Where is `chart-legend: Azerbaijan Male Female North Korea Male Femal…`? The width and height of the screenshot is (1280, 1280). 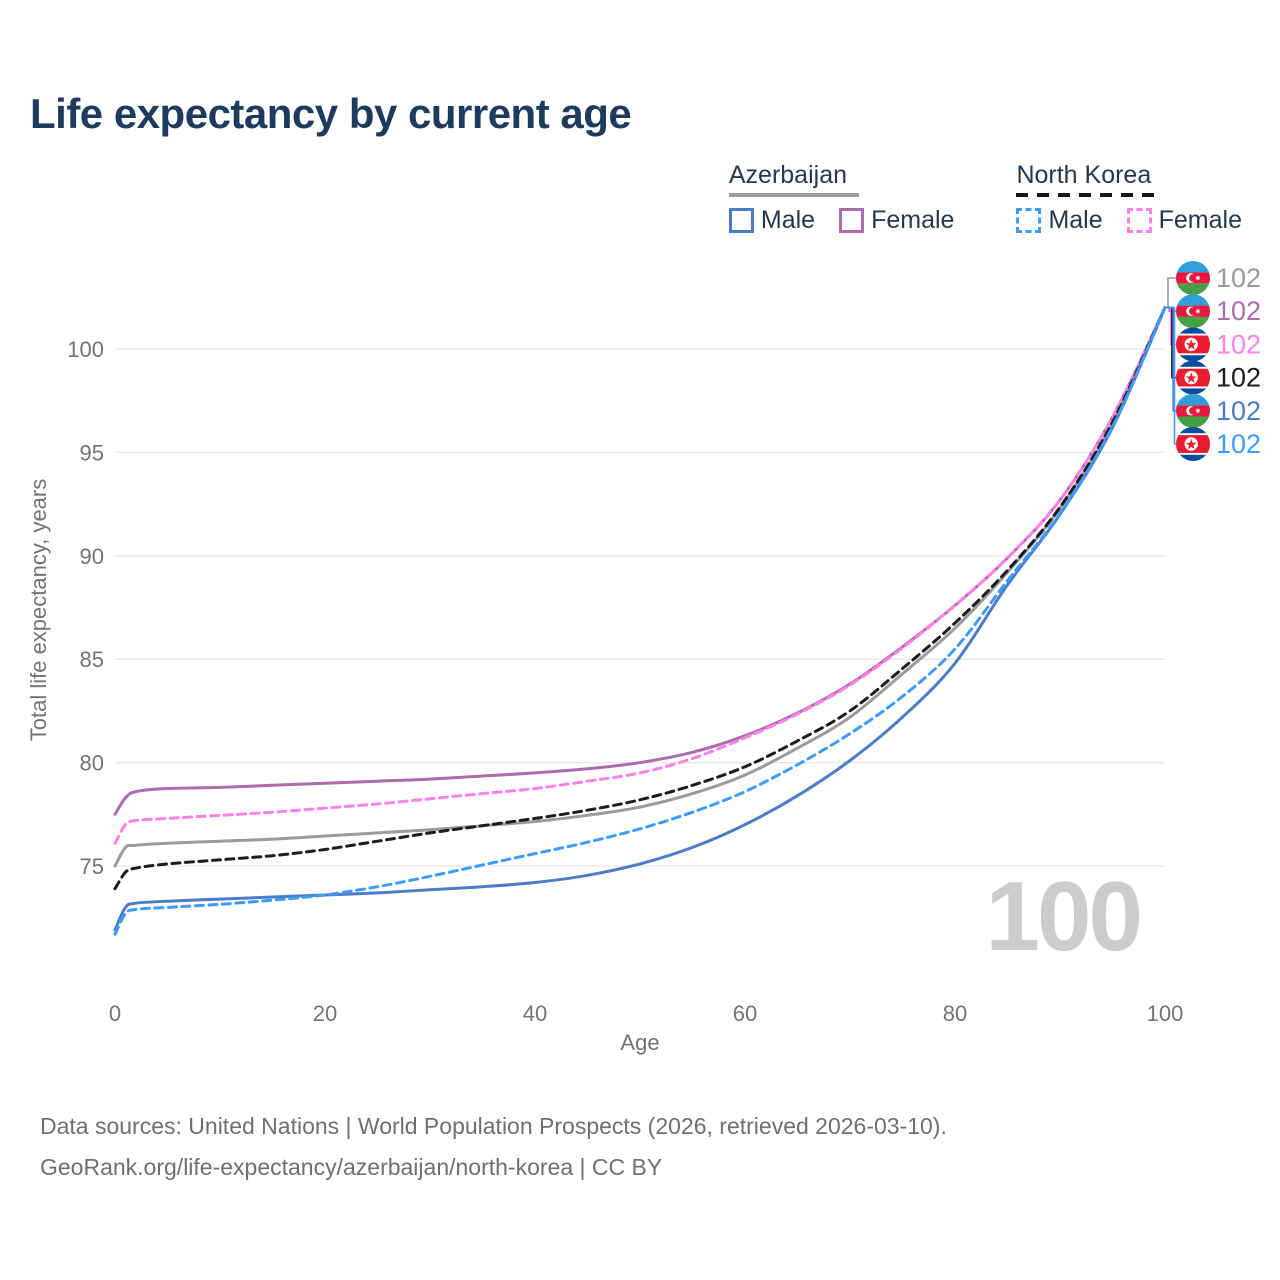
chart-legend: Azerbaijan Male Female North Korea Male Femal… is located at coordinates (985, 198).